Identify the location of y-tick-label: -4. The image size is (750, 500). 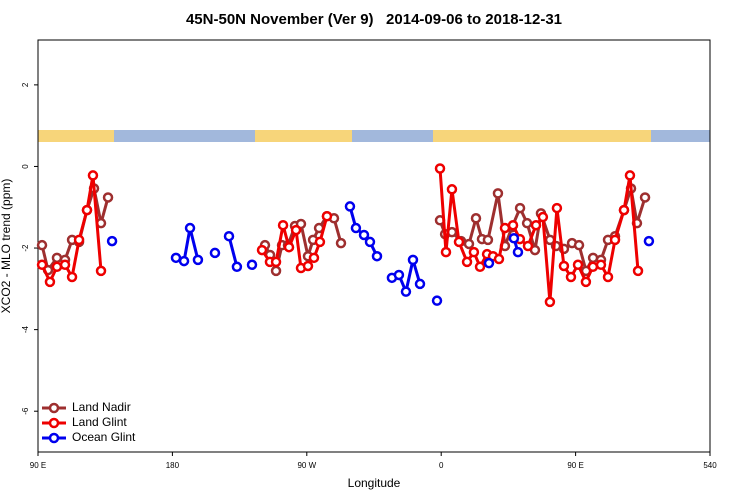
(25, 330).